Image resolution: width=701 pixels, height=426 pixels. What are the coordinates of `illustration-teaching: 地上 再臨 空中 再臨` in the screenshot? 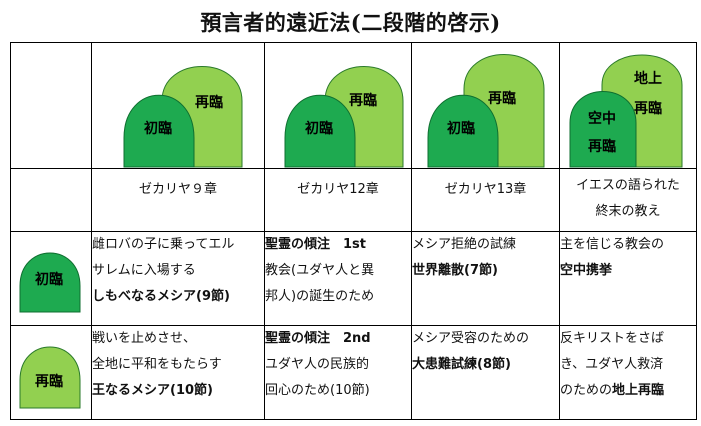 It's located at (628, 105).